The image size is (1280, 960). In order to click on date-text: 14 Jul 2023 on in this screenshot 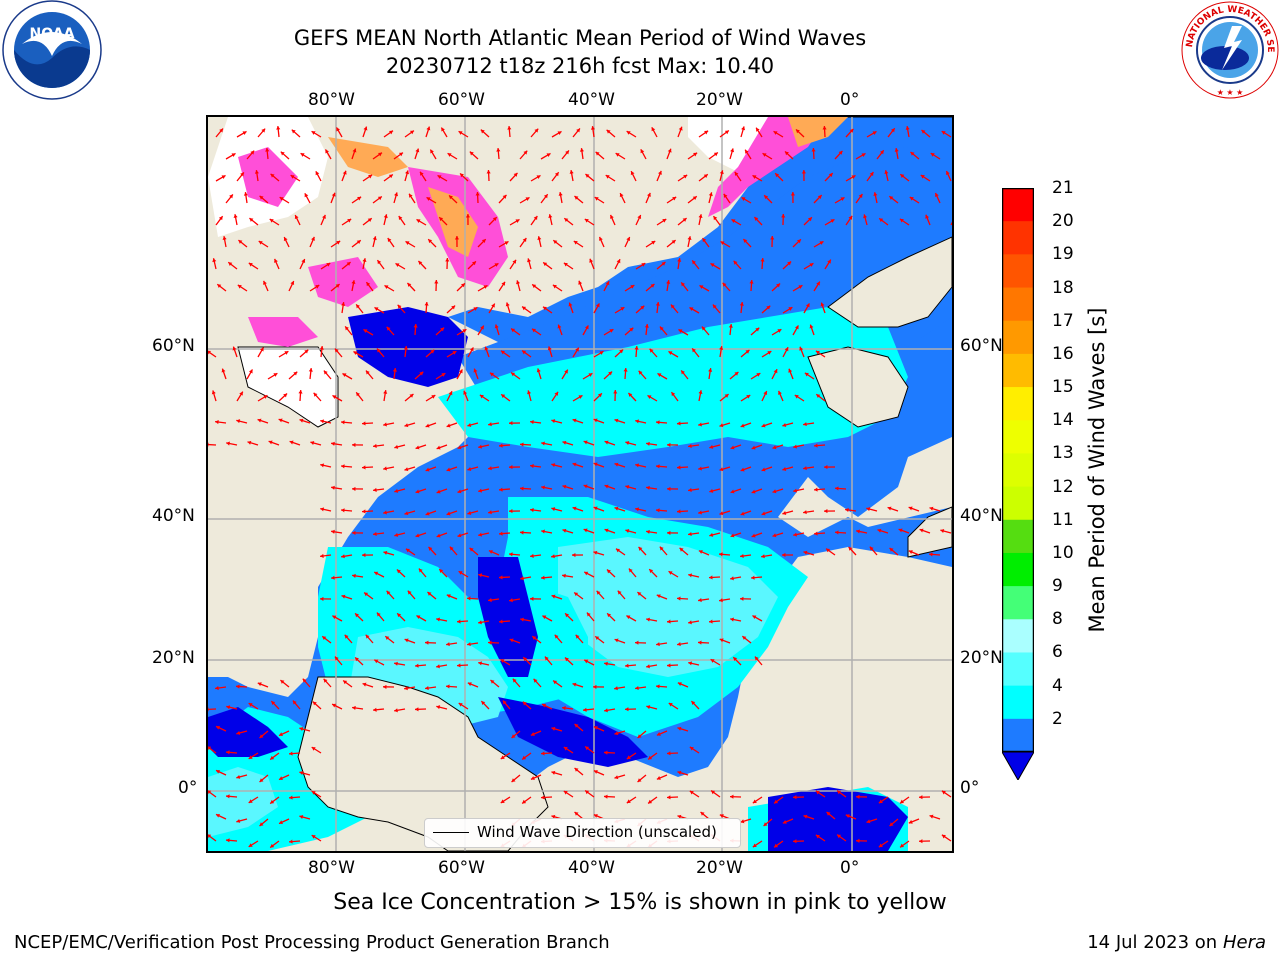, I will do `click(1152, 942)`.